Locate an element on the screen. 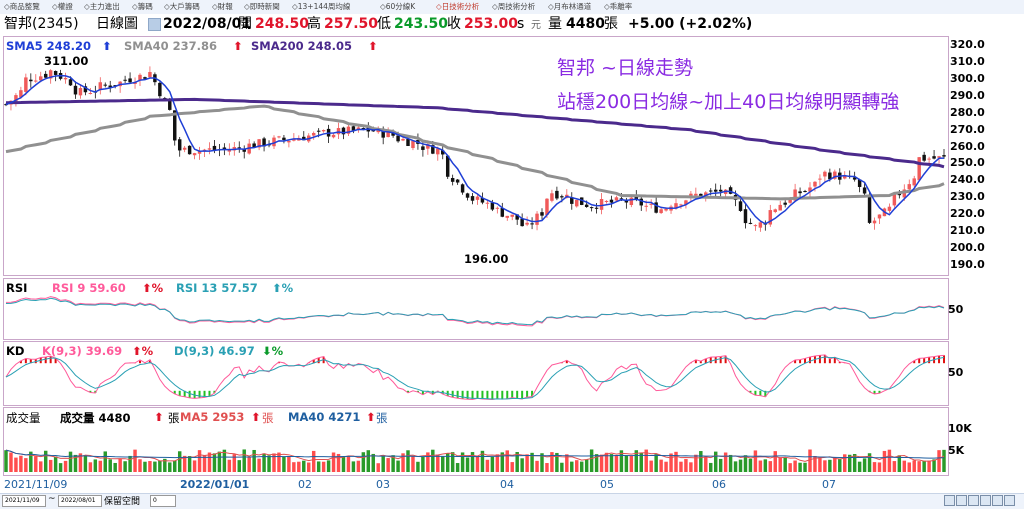 The image size is (1024, 509). keep-space-label: 保留空間 is located at coordinates (122, 502).